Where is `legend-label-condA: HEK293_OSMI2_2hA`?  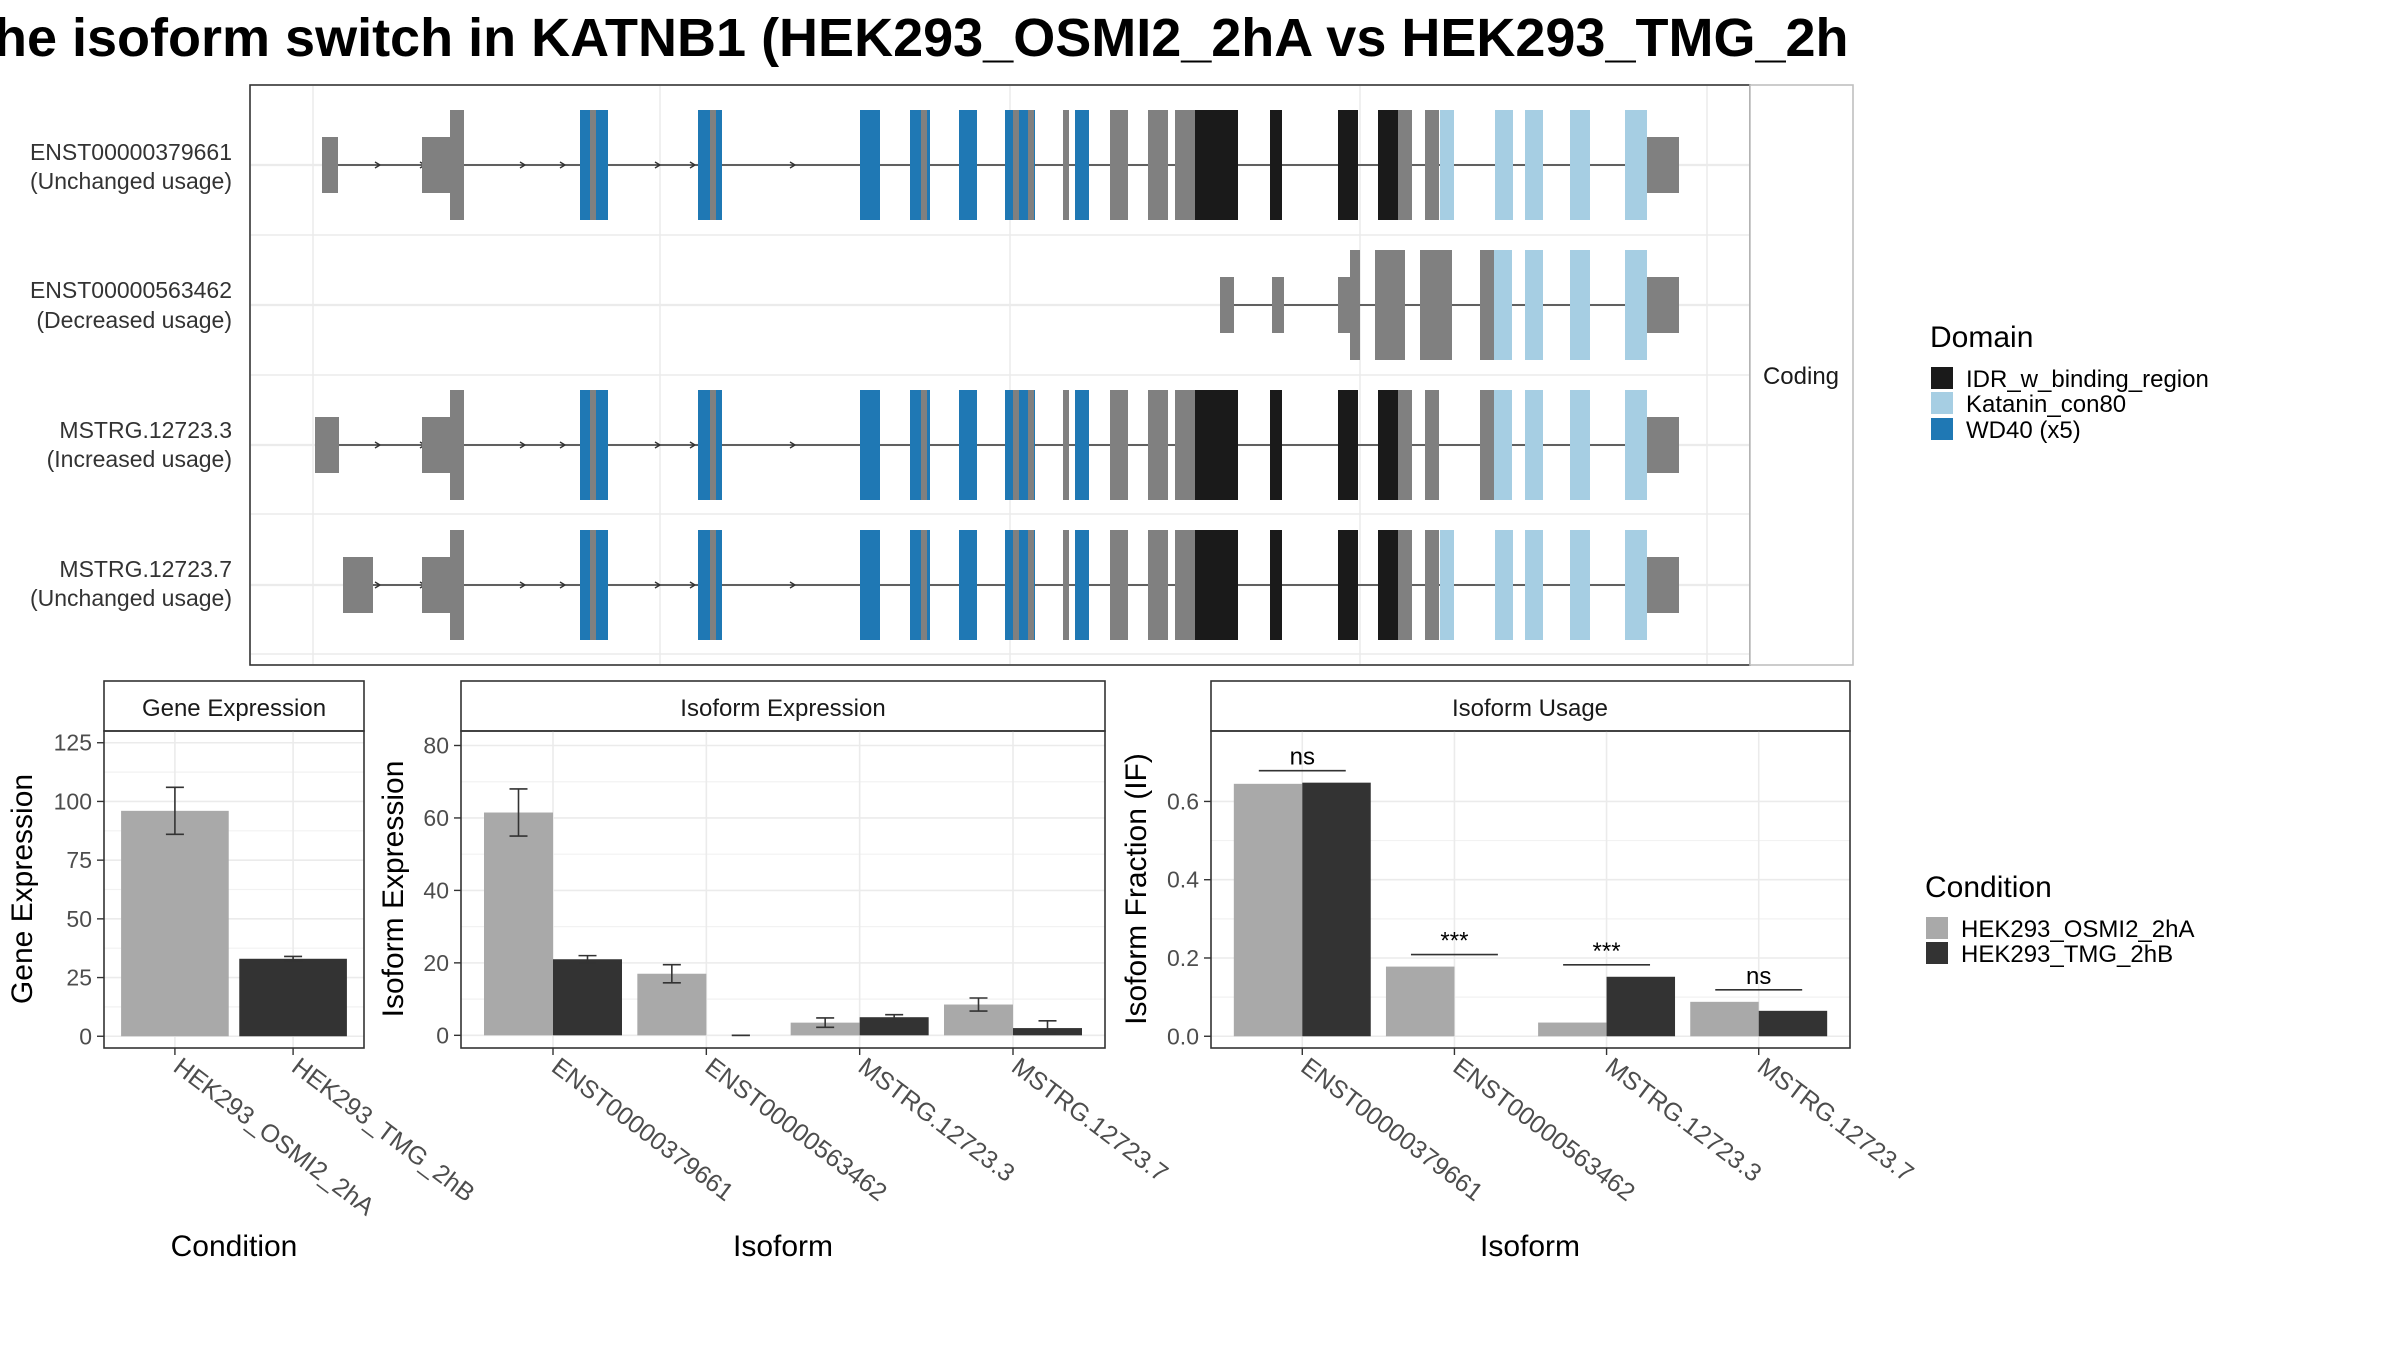 legend-label-condA: HEK293_OSMI2_2hA is located at coordinates (2077, 929).